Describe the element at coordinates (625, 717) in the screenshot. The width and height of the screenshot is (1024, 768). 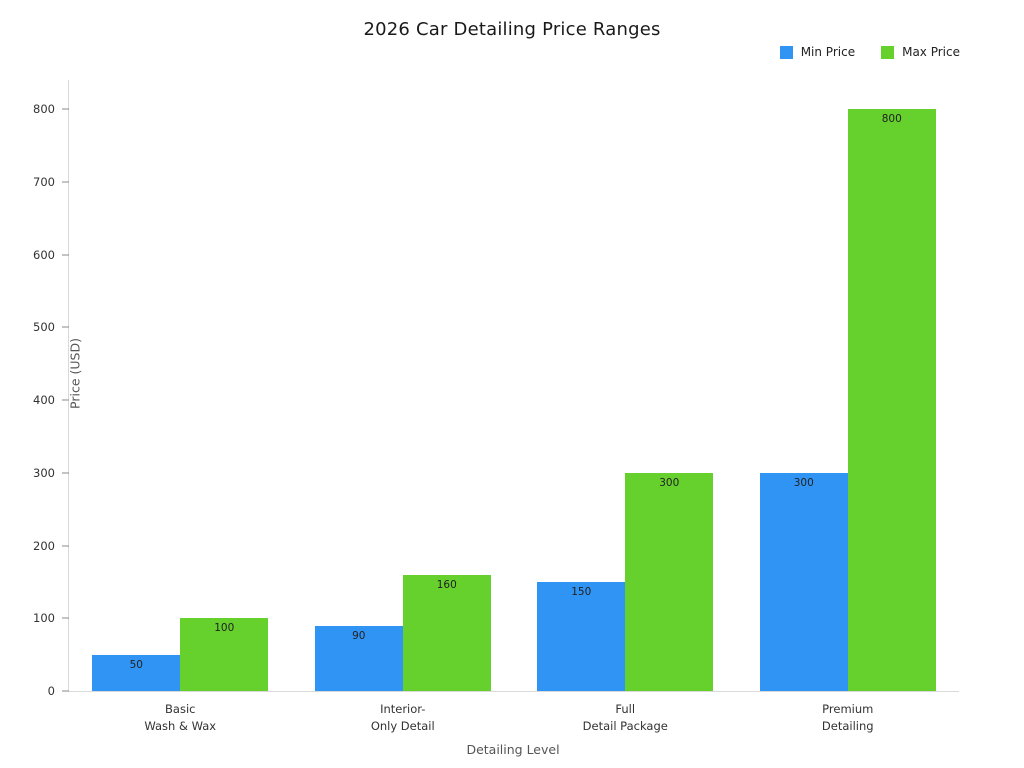
I see `x-category-label: Full Detail Package` at that location.